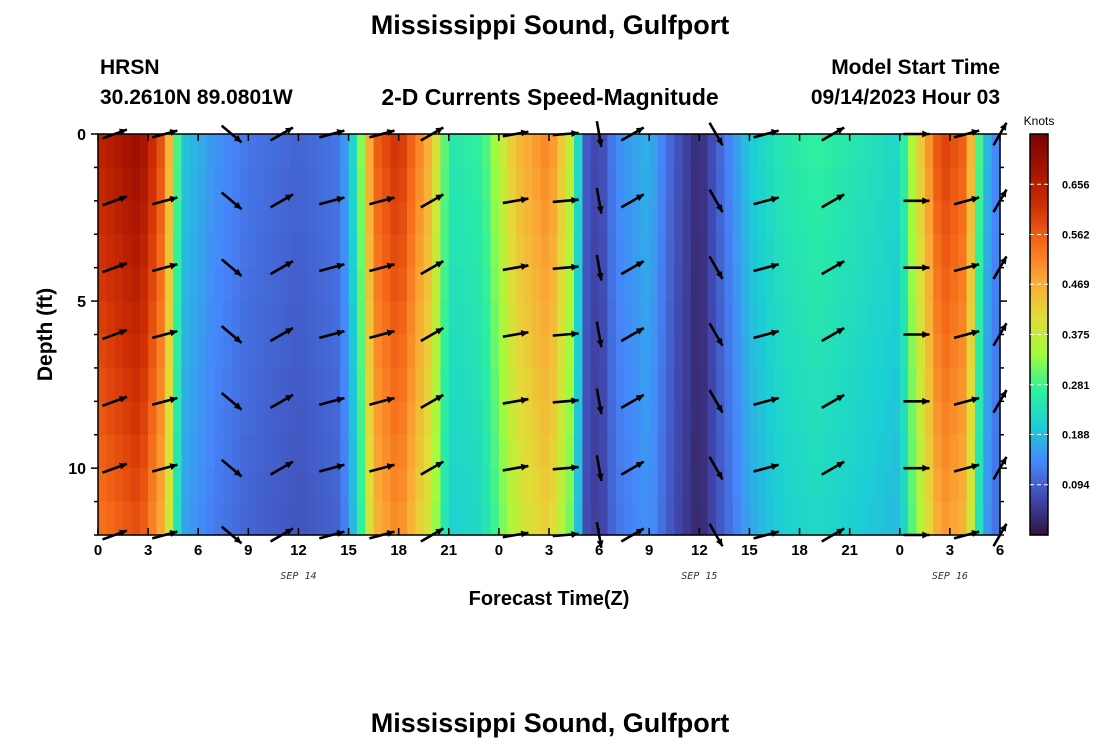 This screenshot has width=1100, height=750. What do you see at coordinates (549, 599) in the screenshot?
I see `x-axis-label: Forecast Time(Z)` at bounding box center [549, 599].